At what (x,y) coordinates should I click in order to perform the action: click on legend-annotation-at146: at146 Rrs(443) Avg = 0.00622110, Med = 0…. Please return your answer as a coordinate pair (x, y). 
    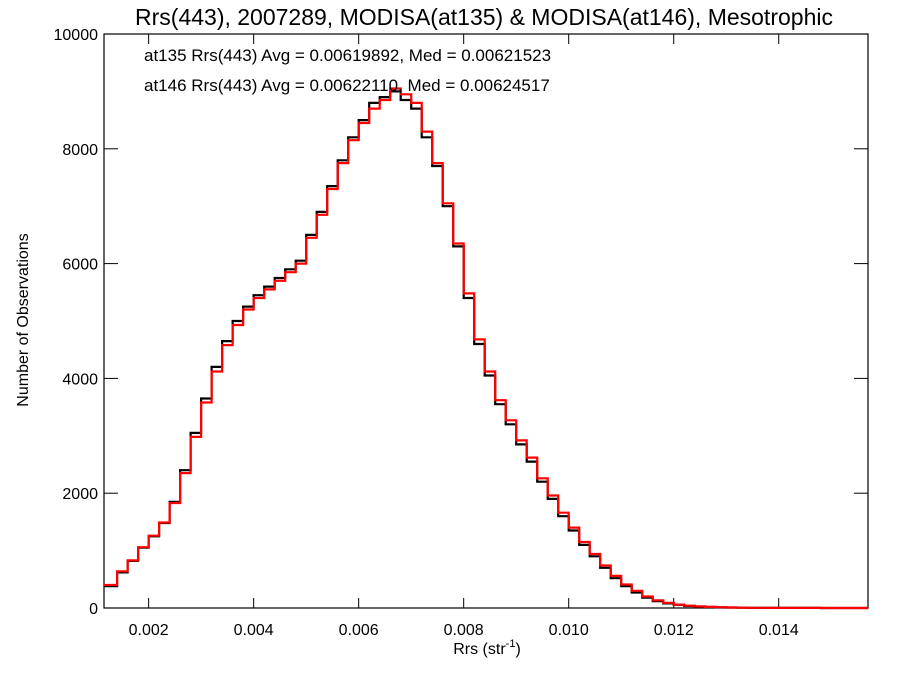
    Looking at the image, I should click on (347, 85).